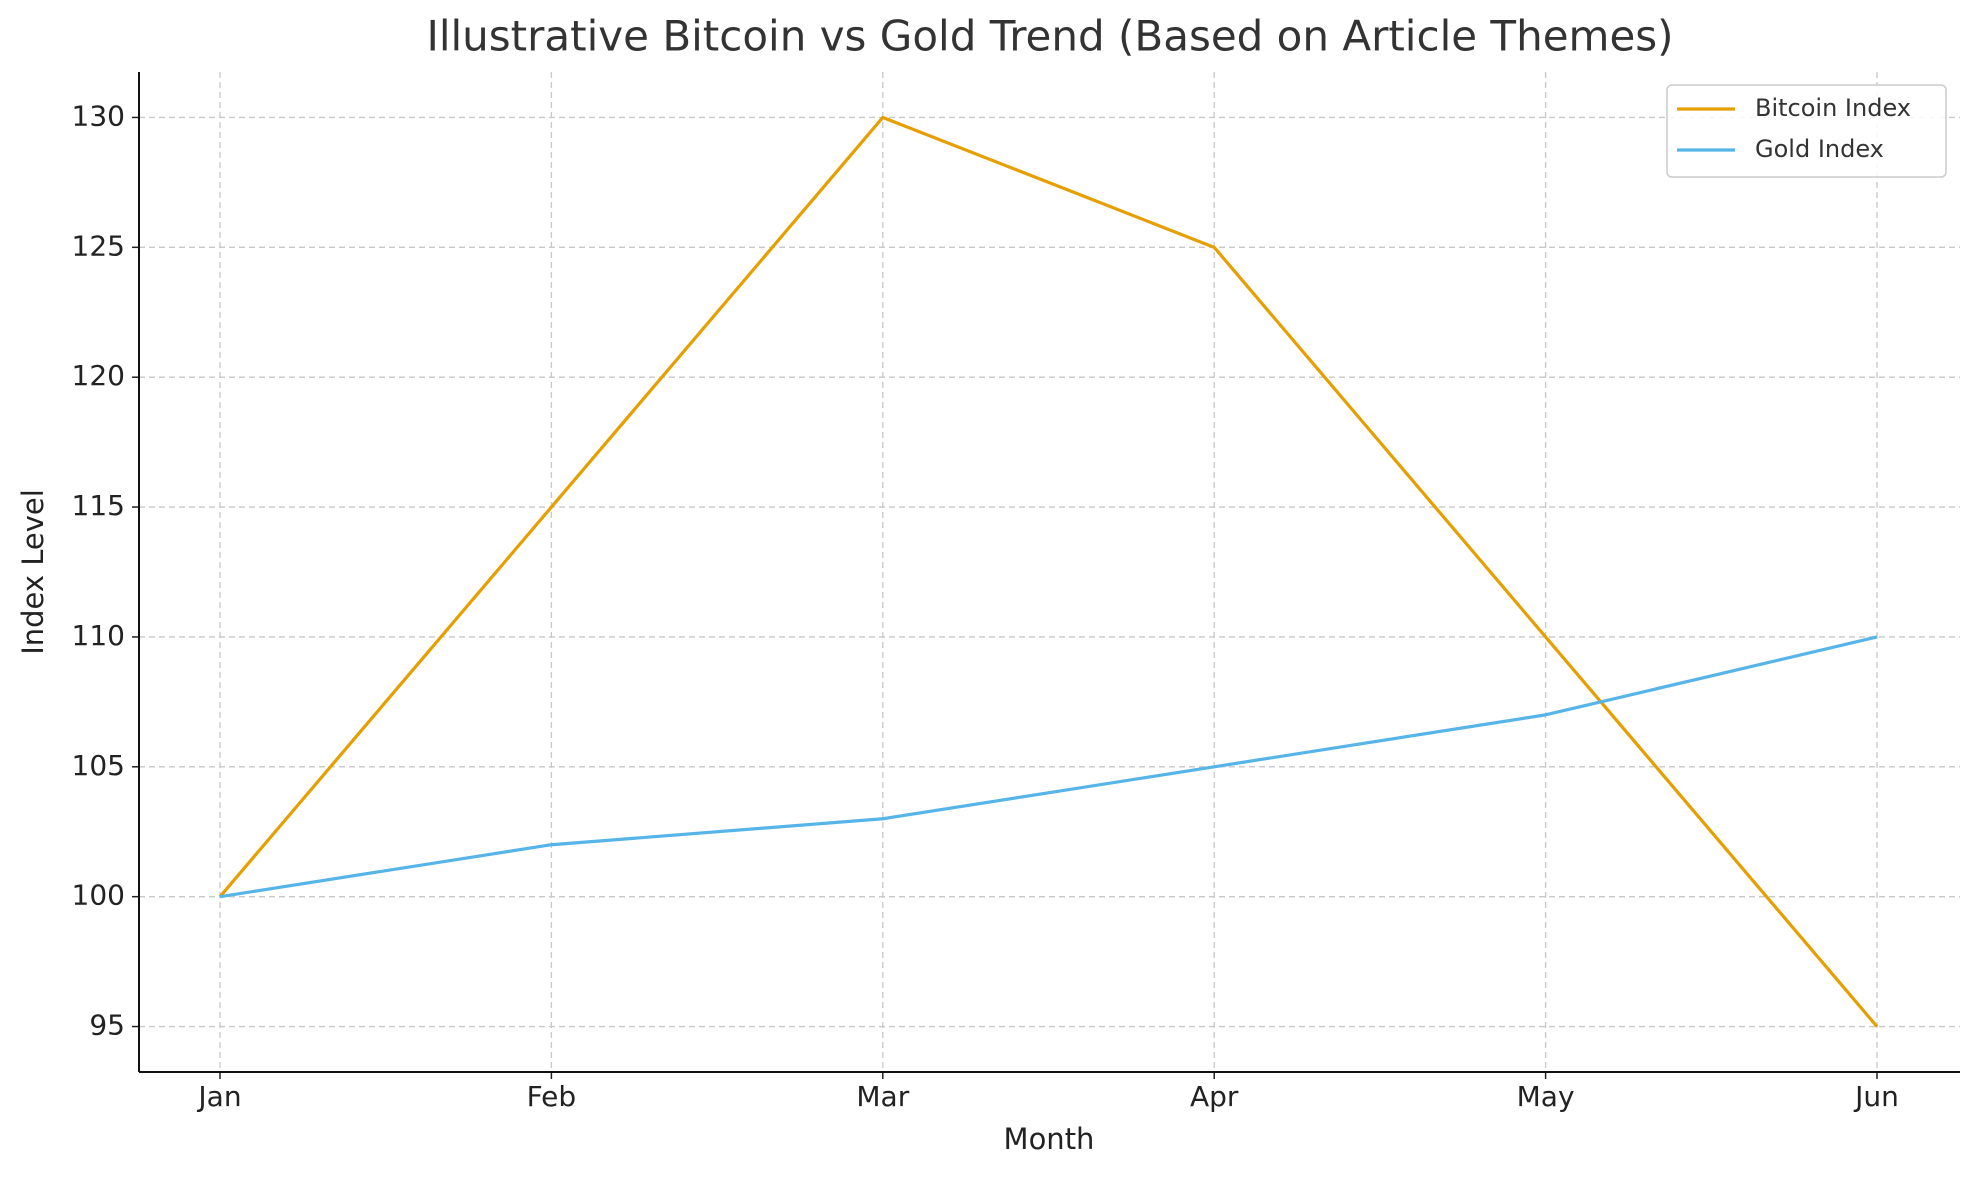  What do you see at coordinates (98, 115) in the screenshot?
I see `y-tick-label: 130` at bounding box center [98, 115].